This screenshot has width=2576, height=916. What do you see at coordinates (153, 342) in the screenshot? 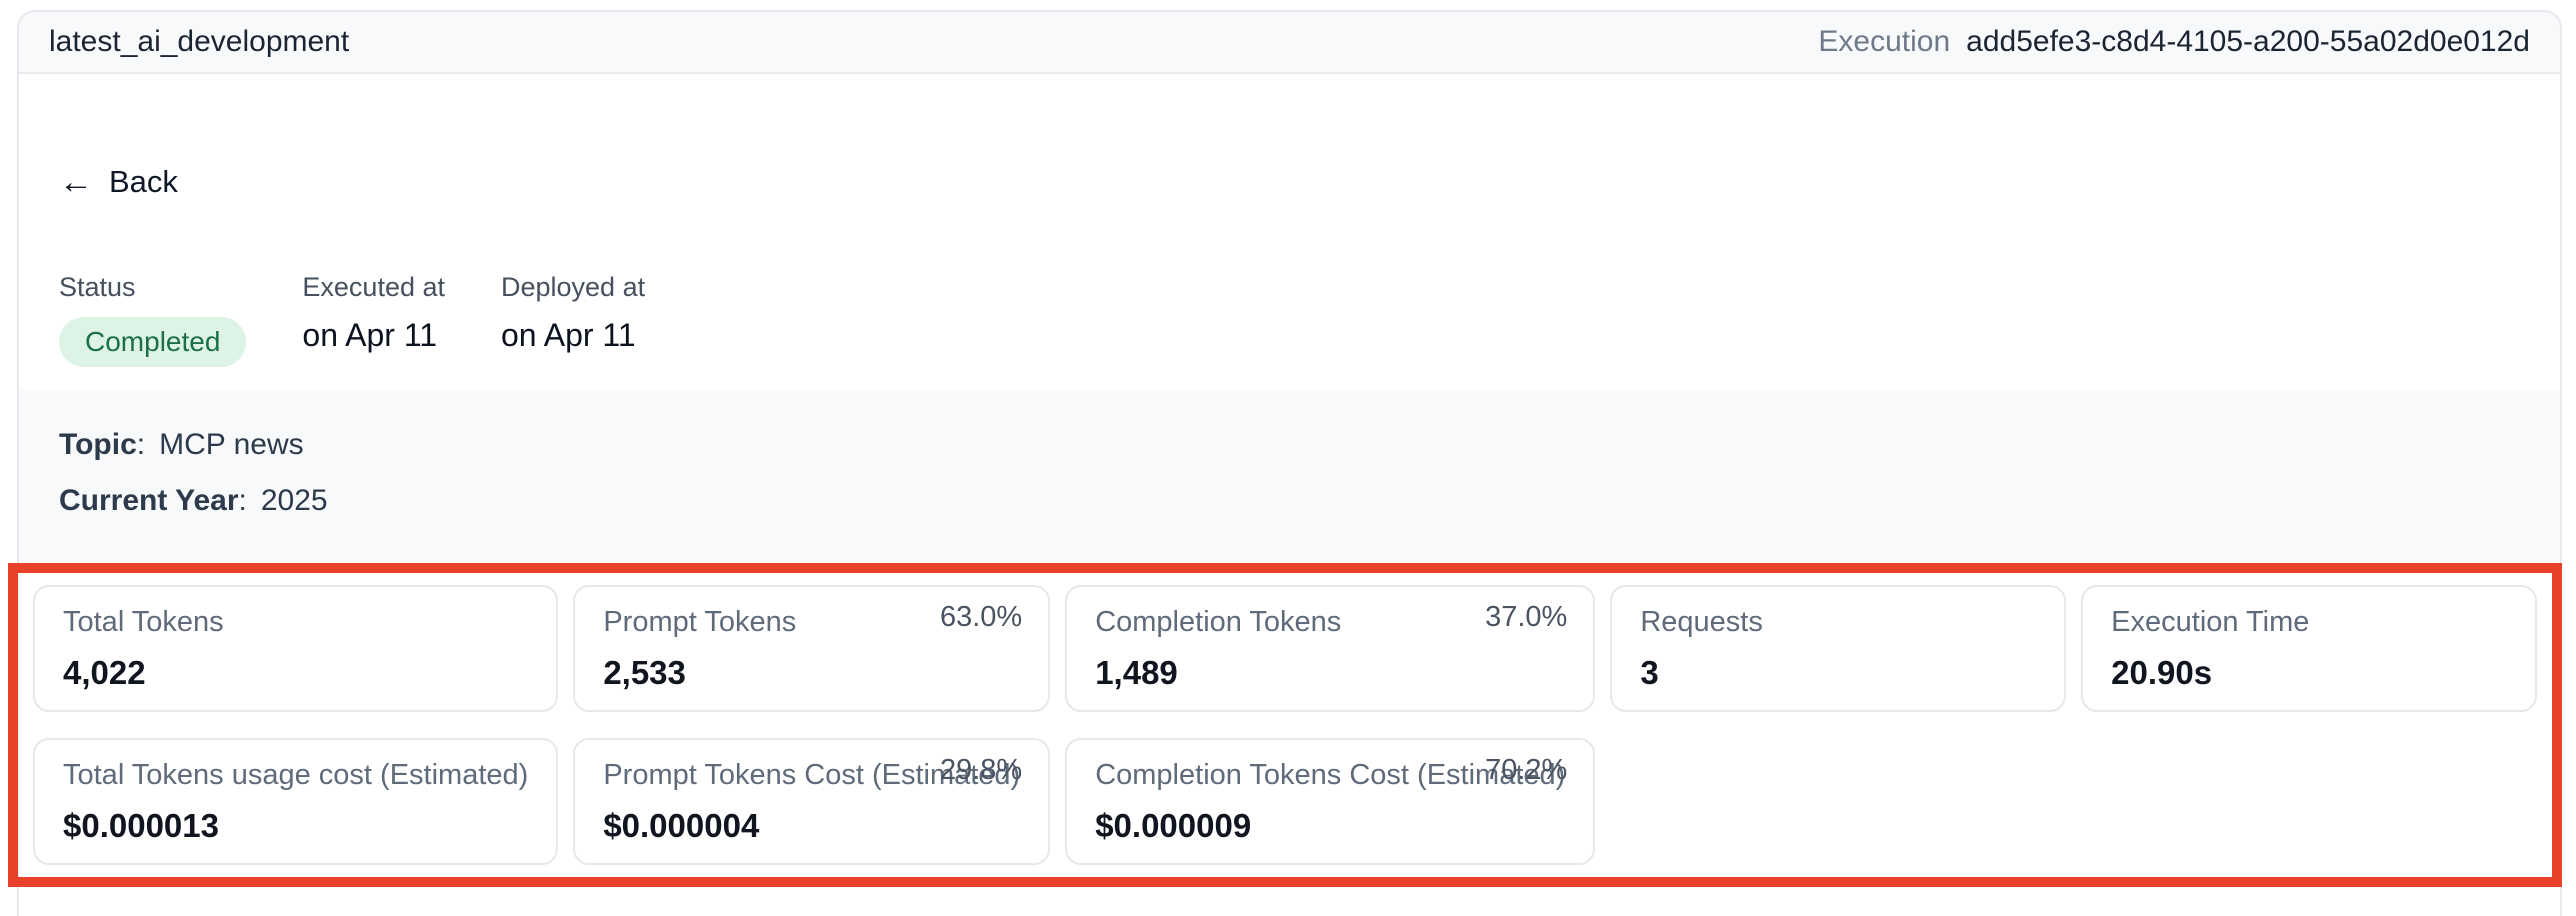
I see `status-badge: Completed` at bounding box center [153, 342].